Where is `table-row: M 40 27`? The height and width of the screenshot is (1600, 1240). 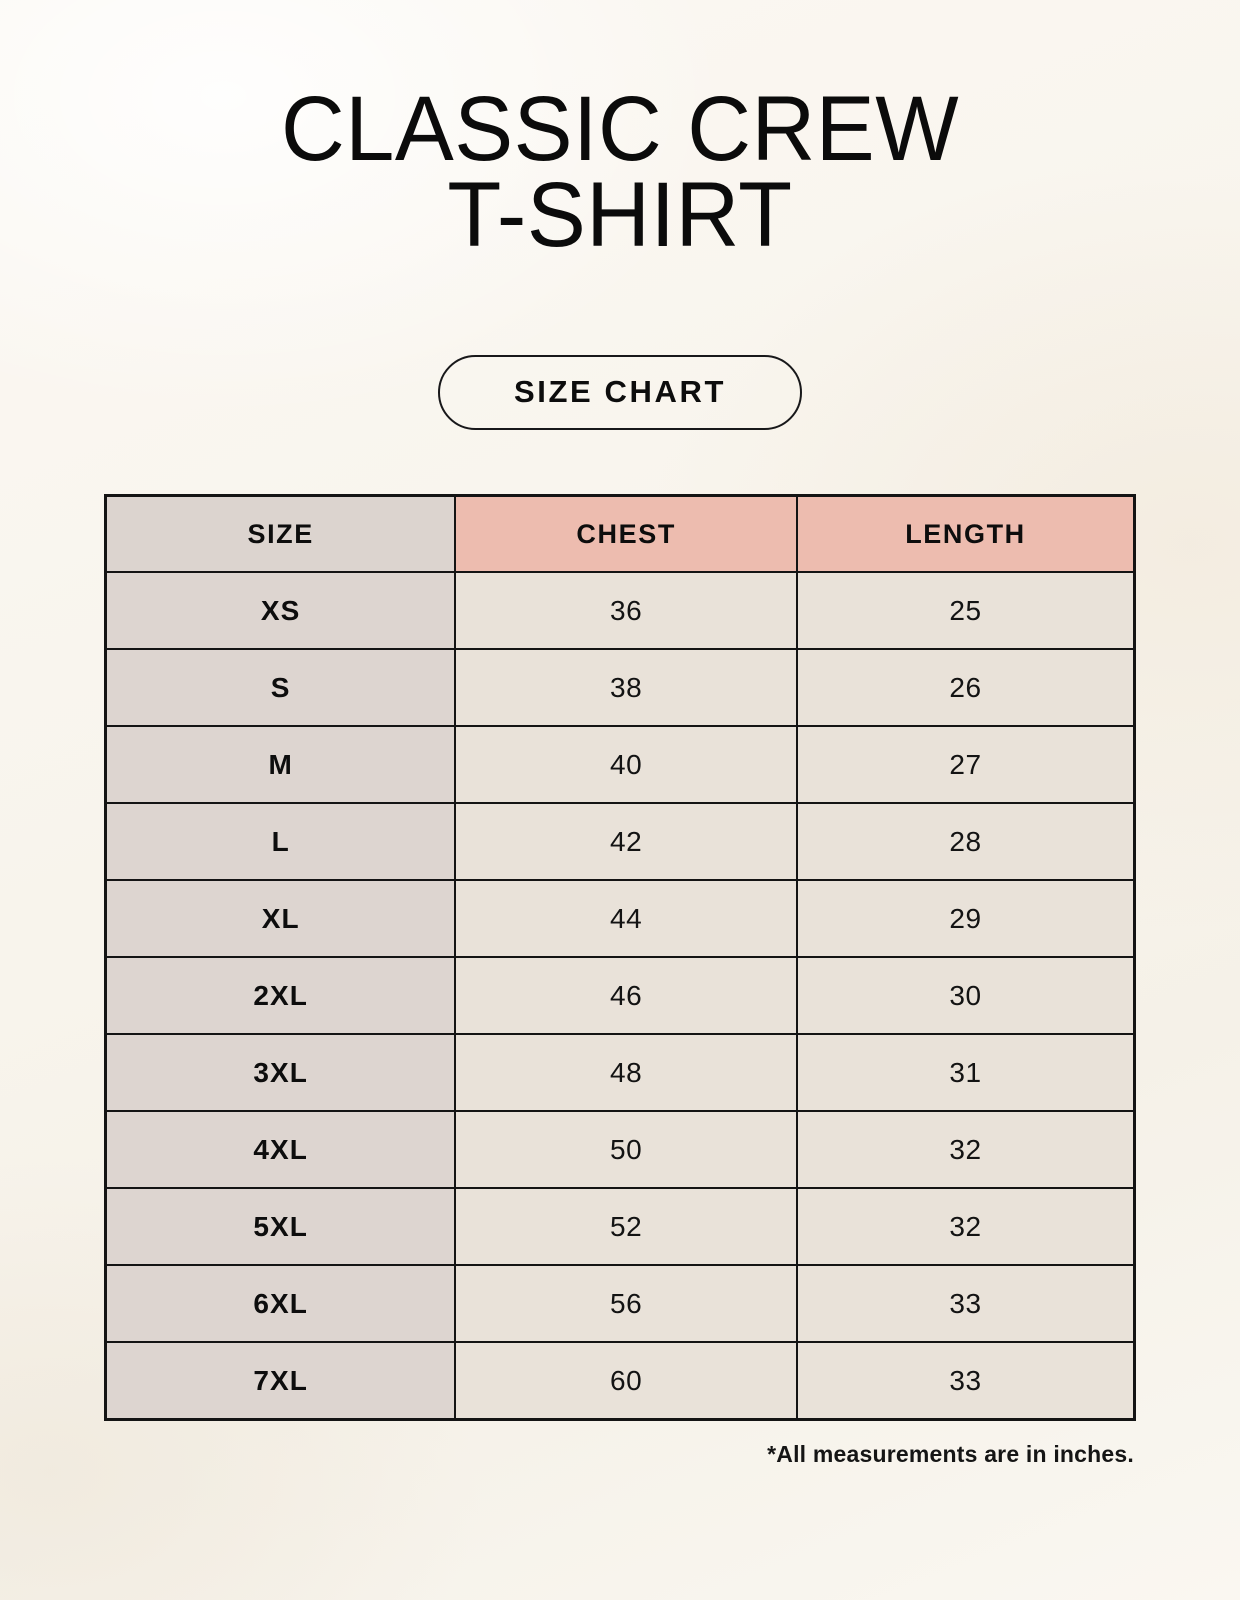
table-row: M 40 27 is located at coordinates (620, 765).